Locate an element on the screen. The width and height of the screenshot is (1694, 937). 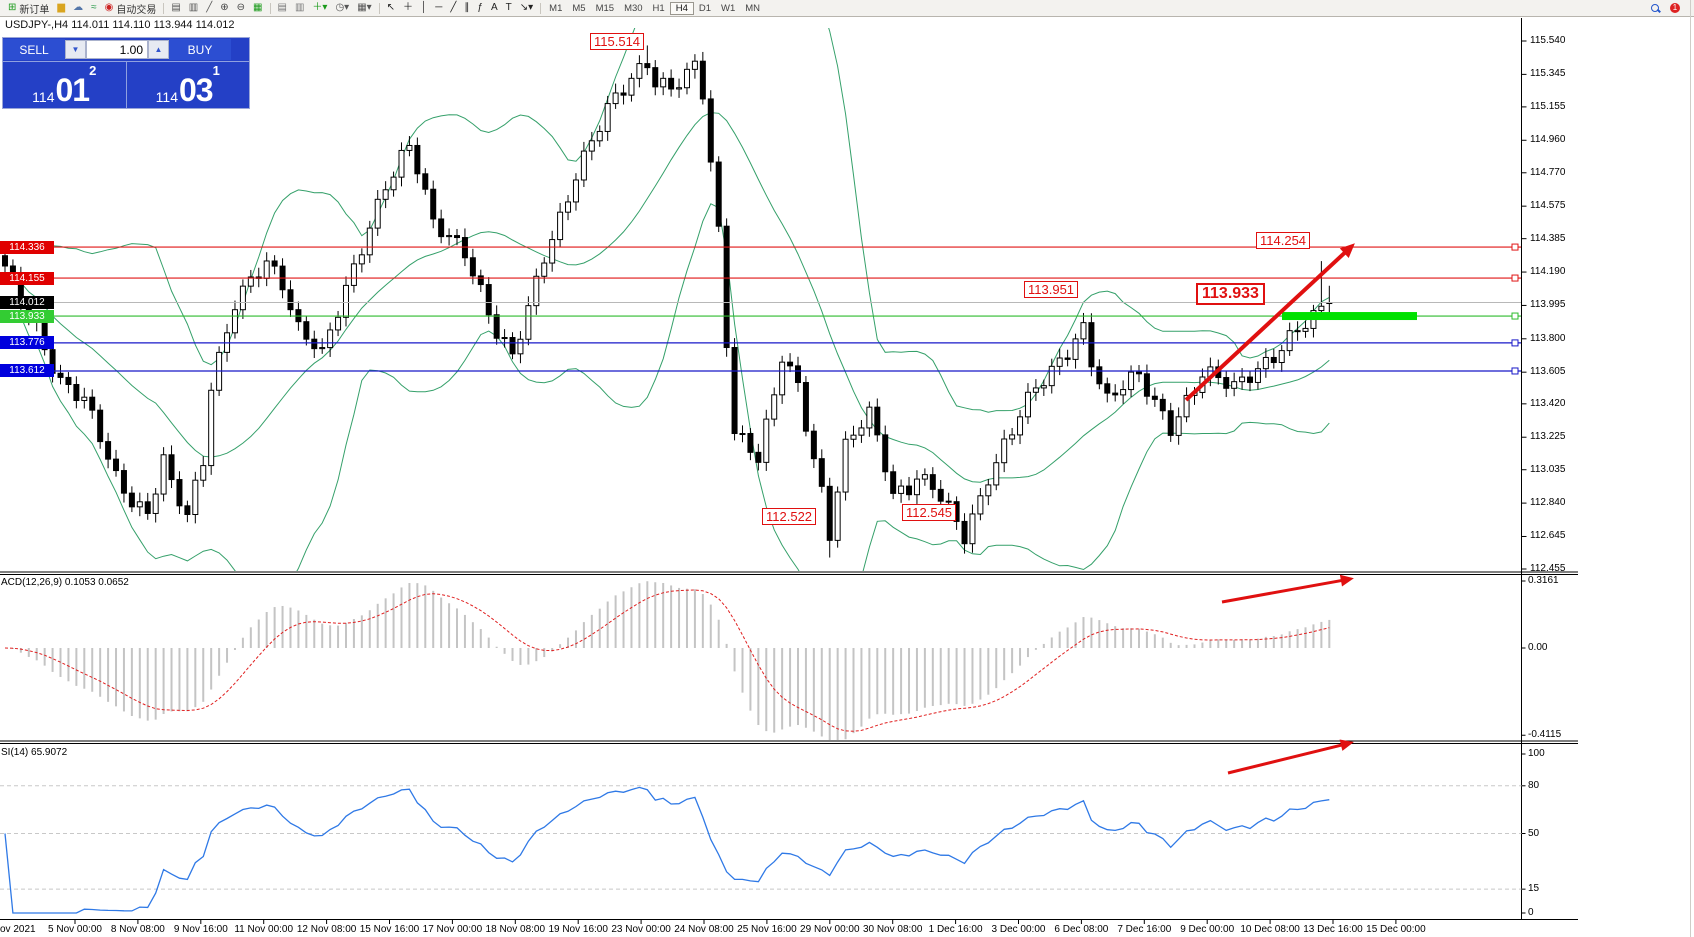
vertical-line-icon: │ is located at coordinates (424, 7).